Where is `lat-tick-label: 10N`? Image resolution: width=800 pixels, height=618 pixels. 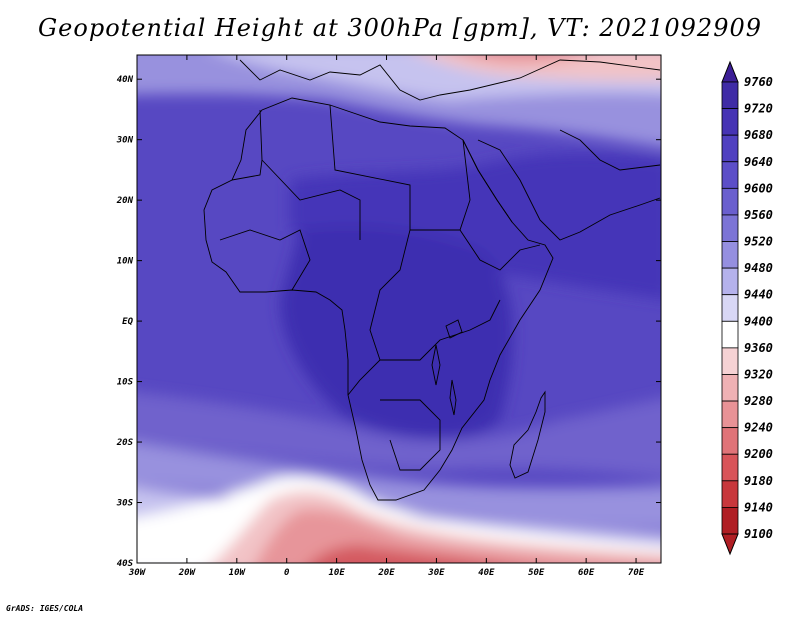
lat-tick-label: 10N is located at coordinates (125, 262).